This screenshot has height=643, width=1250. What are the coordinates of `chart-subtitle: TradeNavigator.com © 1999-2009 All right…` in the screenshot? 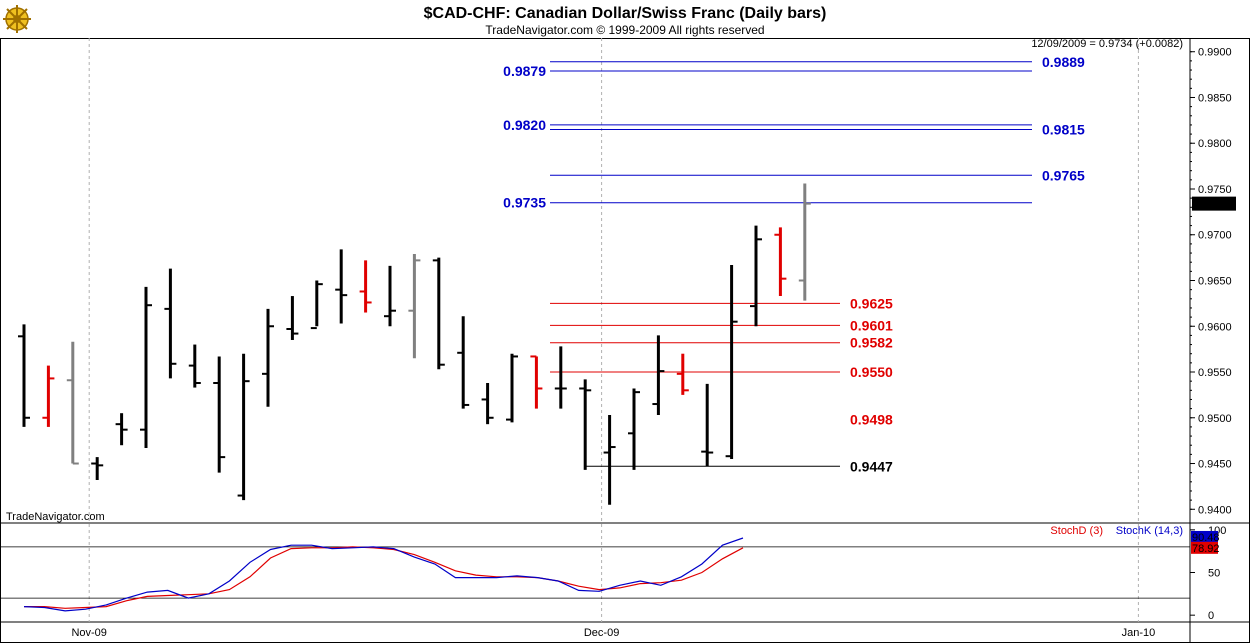 It's located at (624, 30).